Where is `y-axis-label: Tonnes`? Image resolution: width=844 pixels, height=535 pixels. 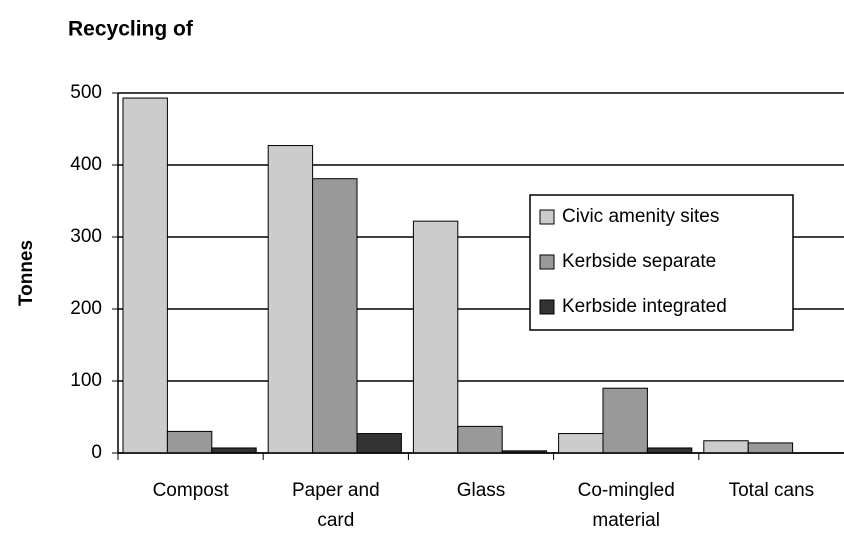 y-axis-label: Tonnes is located at coordinates (26, 273).